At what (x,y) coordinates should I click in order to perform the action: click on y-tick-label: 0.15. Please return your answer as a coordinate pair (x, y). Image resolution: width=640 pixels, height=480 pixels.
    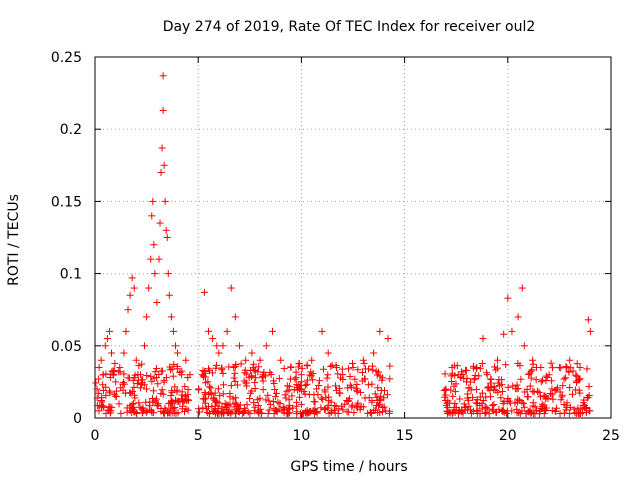
    Looking at the image, I should click on (66, 202).